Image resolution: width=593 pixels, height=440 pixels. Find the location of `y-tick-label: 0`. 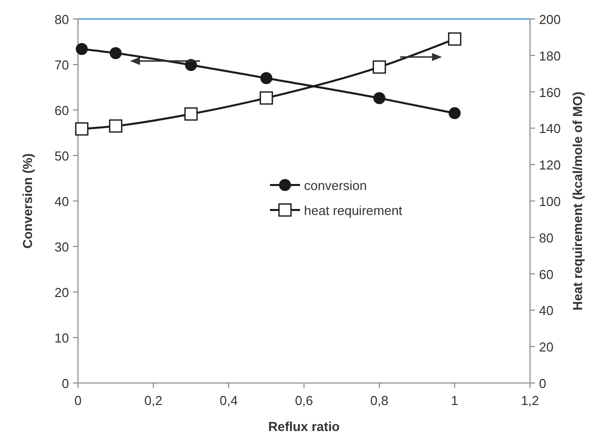

y-tick-label: 0 is located at coordinates (65, 383).